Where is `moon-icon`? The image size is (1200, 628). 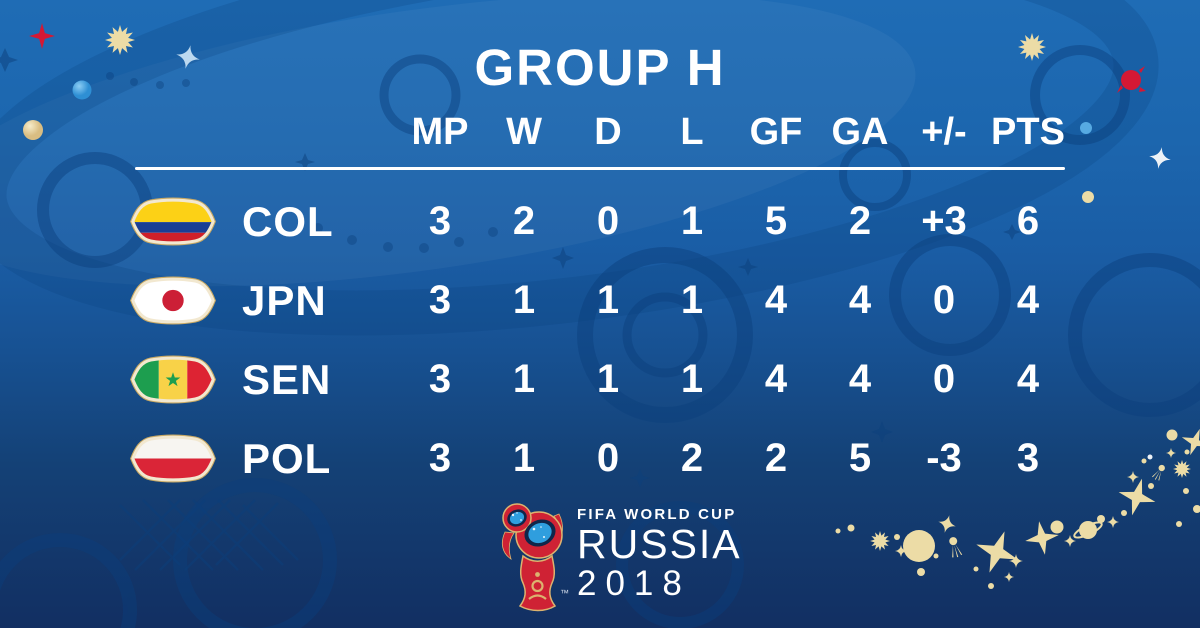
moon-icon is located at coordinates (862, 537).